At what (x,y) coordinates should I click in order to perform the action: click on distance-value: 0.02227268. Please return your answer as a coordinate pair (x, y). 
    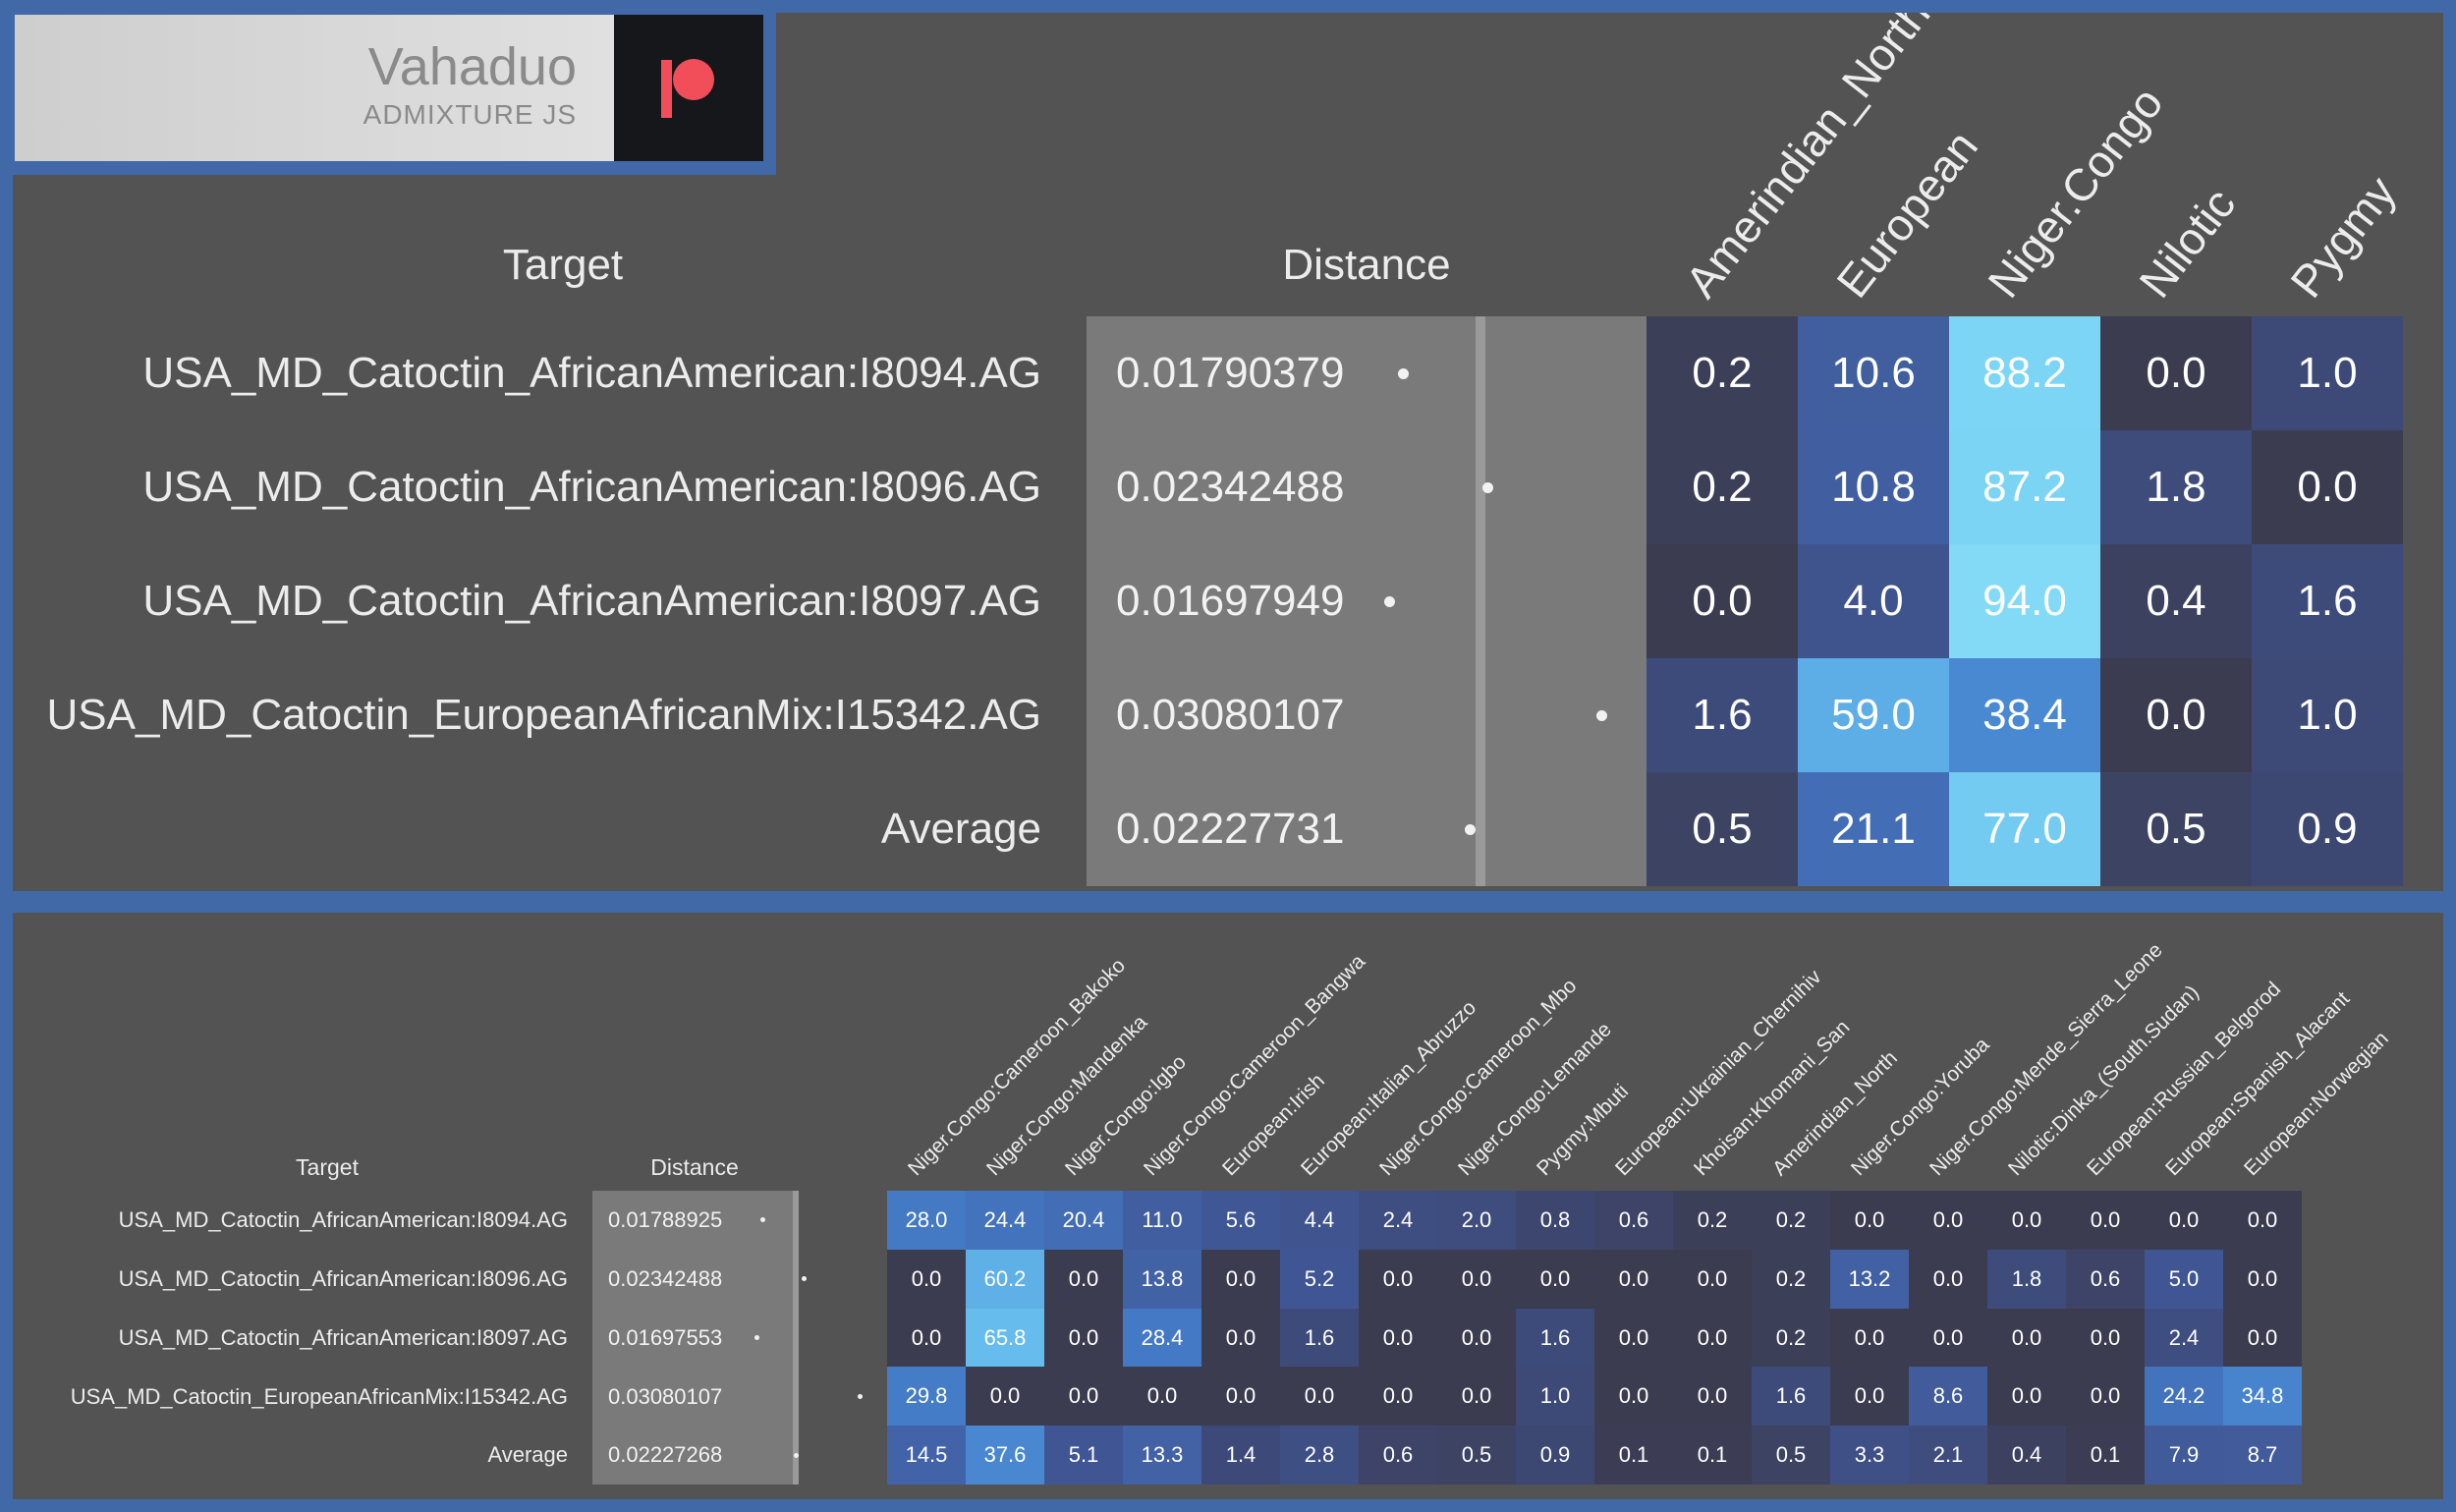
    Looking at the image, I should click on (665, 1455).